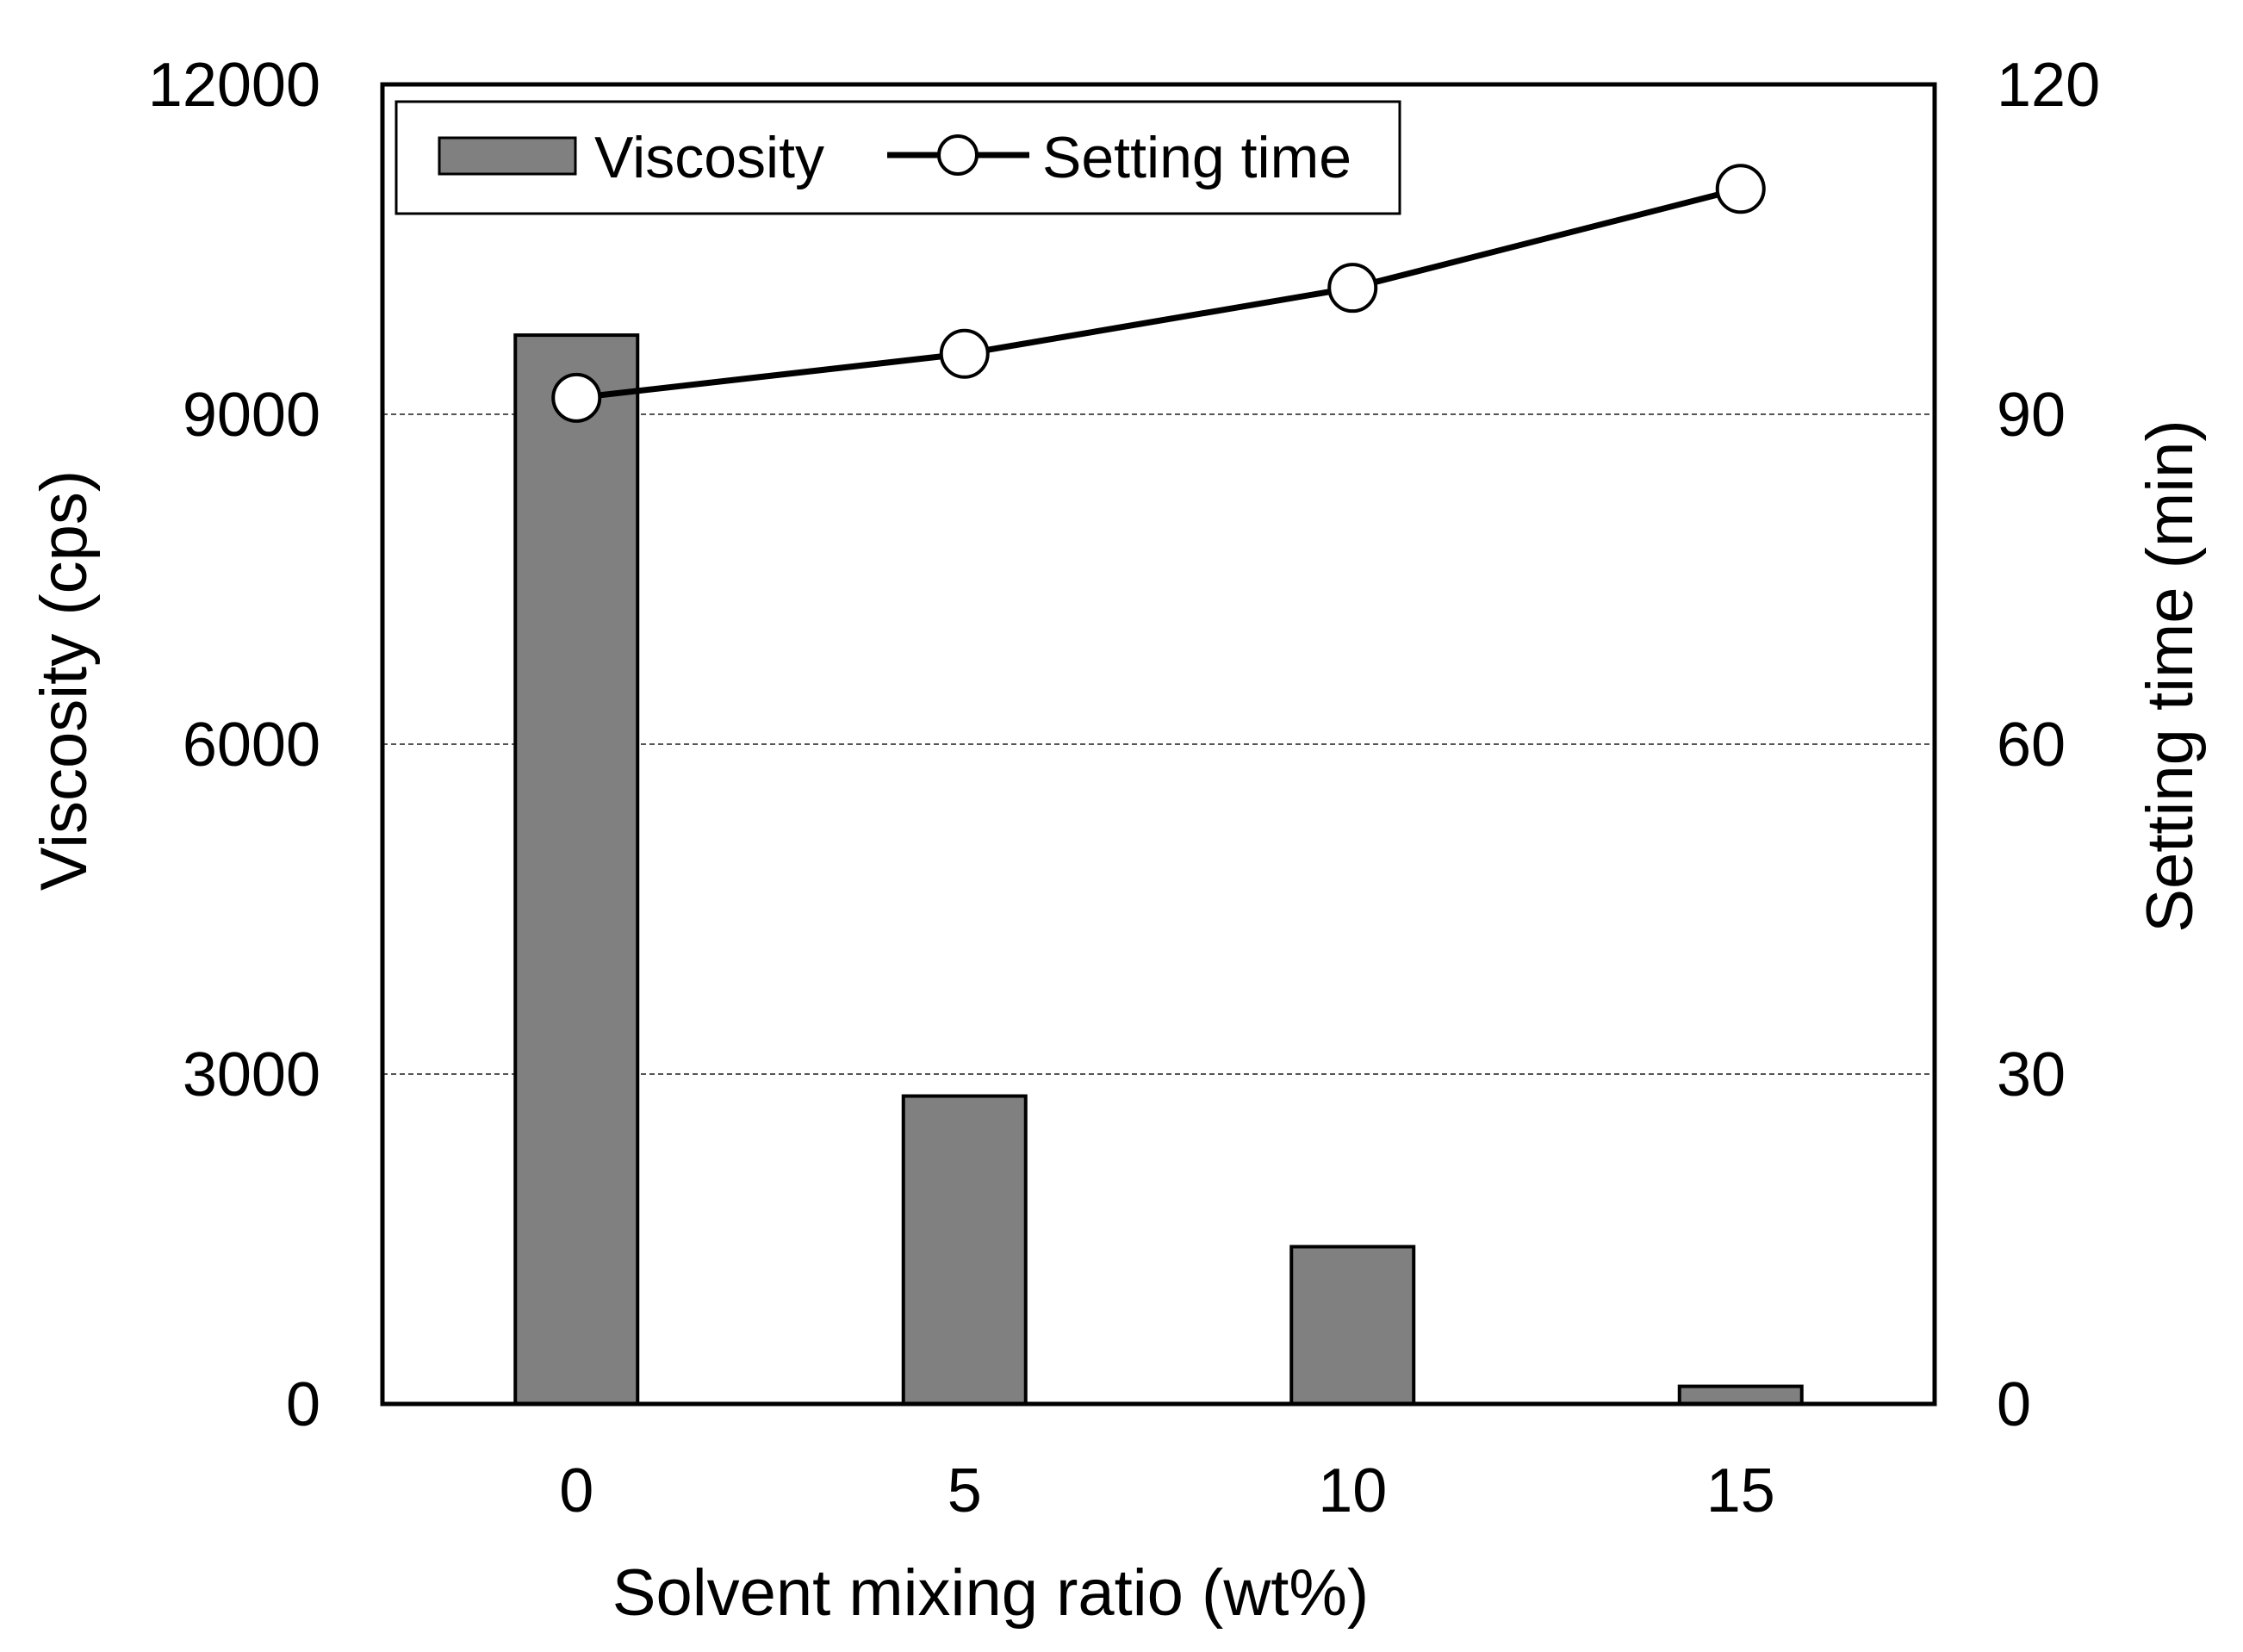 Image resolution: width=2243 pixels, height=1652 pixels. What do you see at coordinates (576, 1490) in the screenshot?
I see `x-tick-label: 0` at bounding box center [576, 1490].